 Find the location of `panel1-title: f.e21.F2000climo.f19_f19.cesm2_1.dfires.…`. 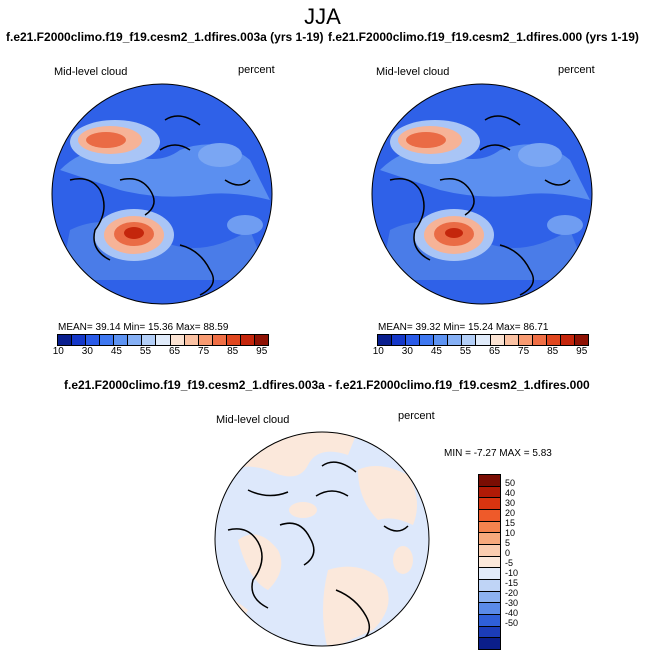

panel1-title: f.e21.F2000climo.f19_f19.cesm2_1.dfires.… is located at coordinates (165, 37).